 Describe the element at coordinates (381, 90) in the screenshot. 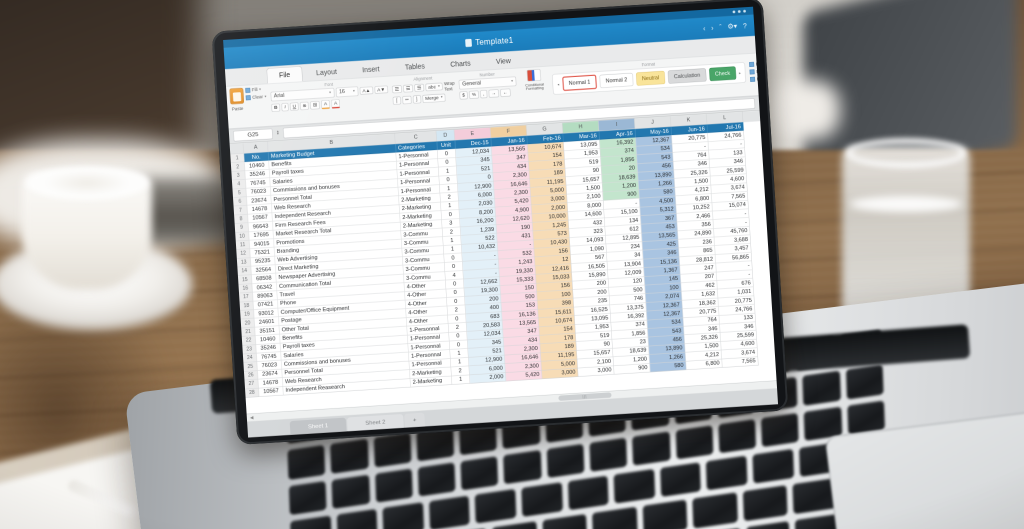

I see `shrink-font-button: A▼` at that location.